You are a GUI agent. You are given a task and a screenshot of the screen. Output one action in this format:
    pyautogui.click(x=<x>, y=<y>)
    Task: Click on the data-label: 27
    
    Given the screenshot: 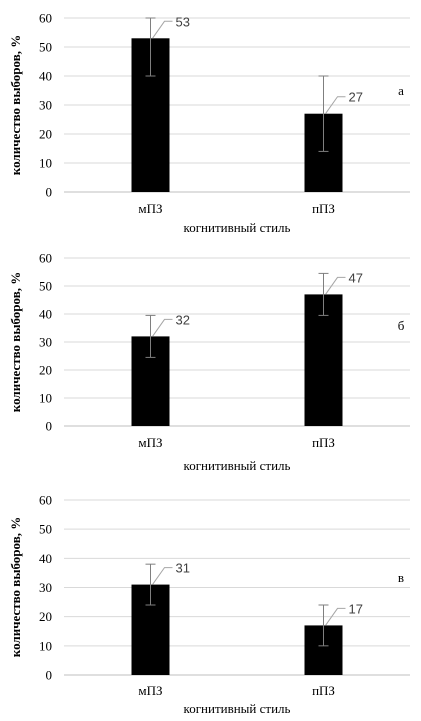 What is the action you would take?
    pyautogui.click(x=356, y=97)
    